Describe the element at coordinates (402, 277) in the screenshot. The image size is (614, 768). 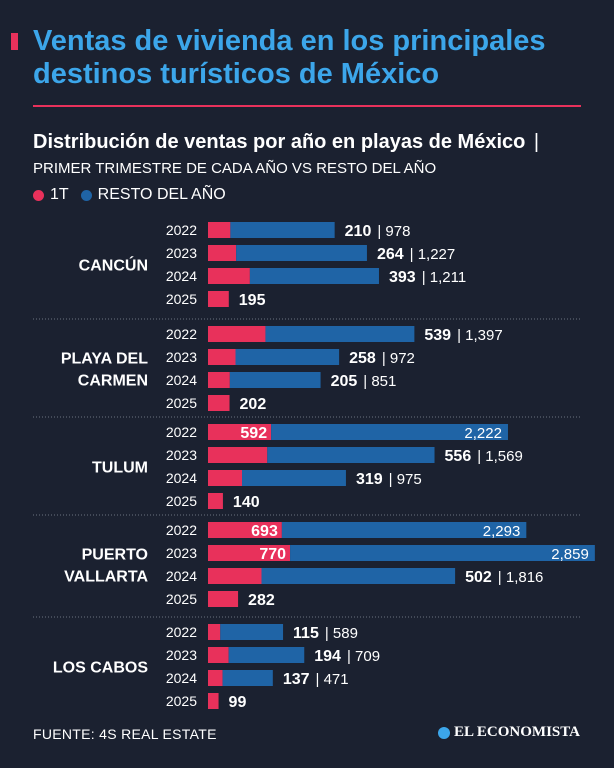
I see `data-label-q1: 393` at that location.